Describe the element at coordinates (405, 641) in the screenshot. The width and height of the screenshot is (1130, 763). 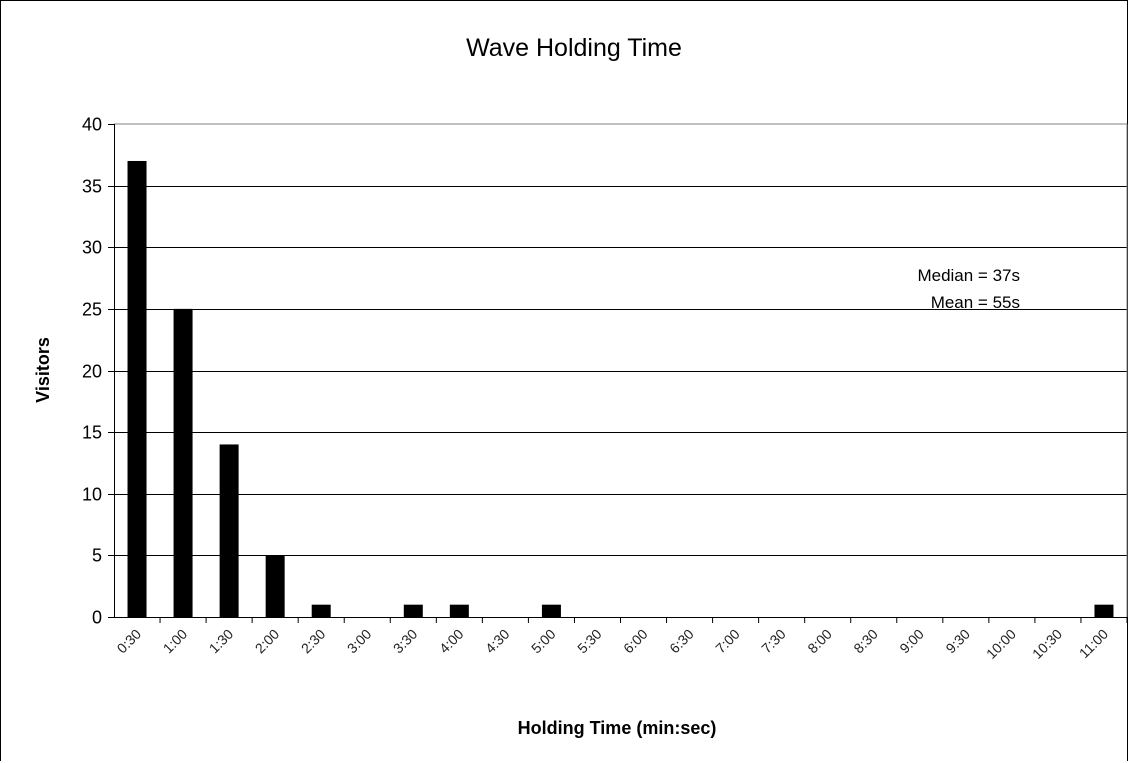
I see `x-tick-label: 3:30` at that location.